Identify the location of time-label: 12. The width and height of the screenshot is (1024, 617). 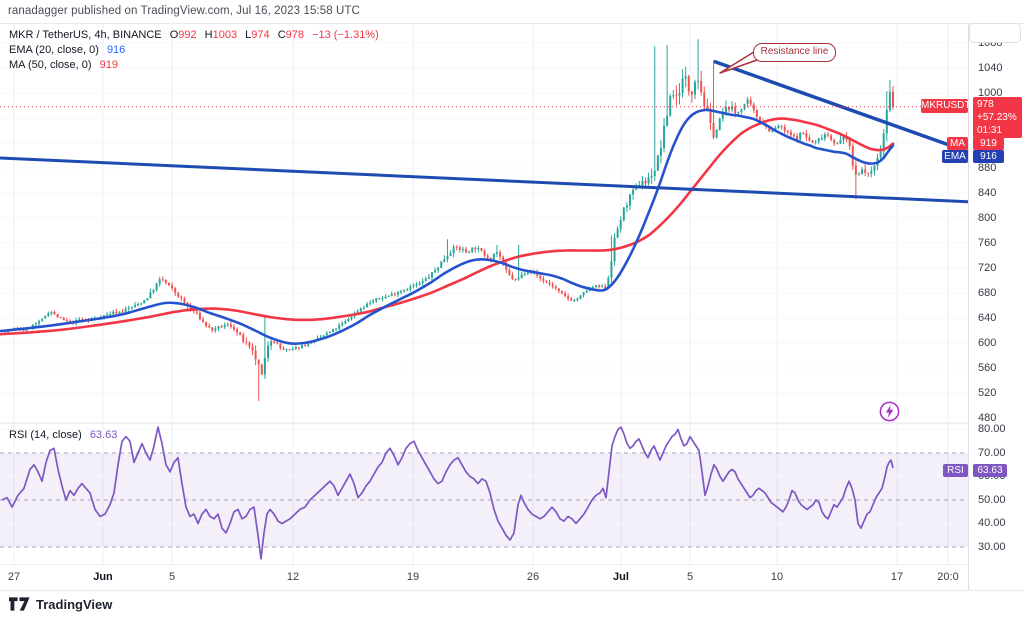
(293, 577).